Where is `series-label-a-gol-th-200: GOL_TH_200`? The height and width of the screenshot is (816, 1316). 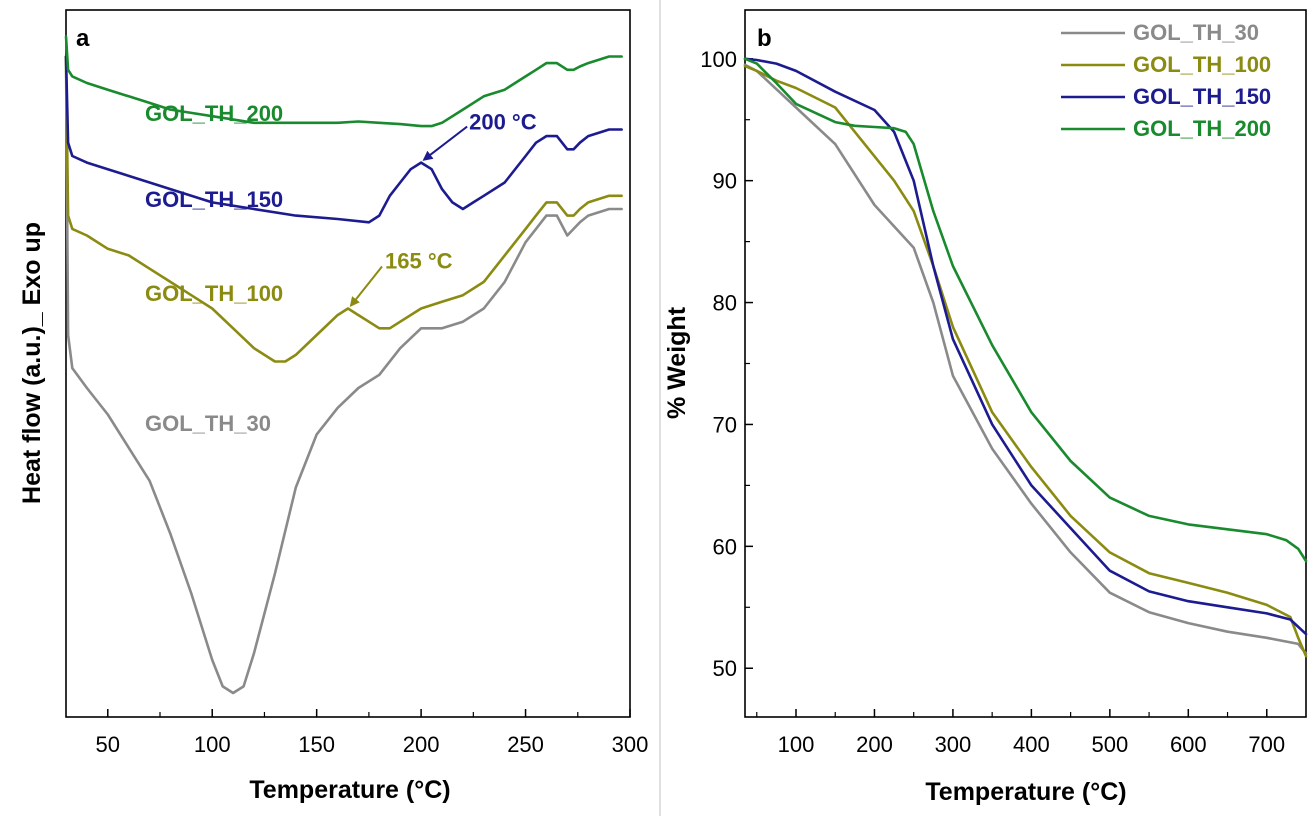 series-label-a-gol-th-200: GOL_TH_200 is located at coordinates (214, 113).